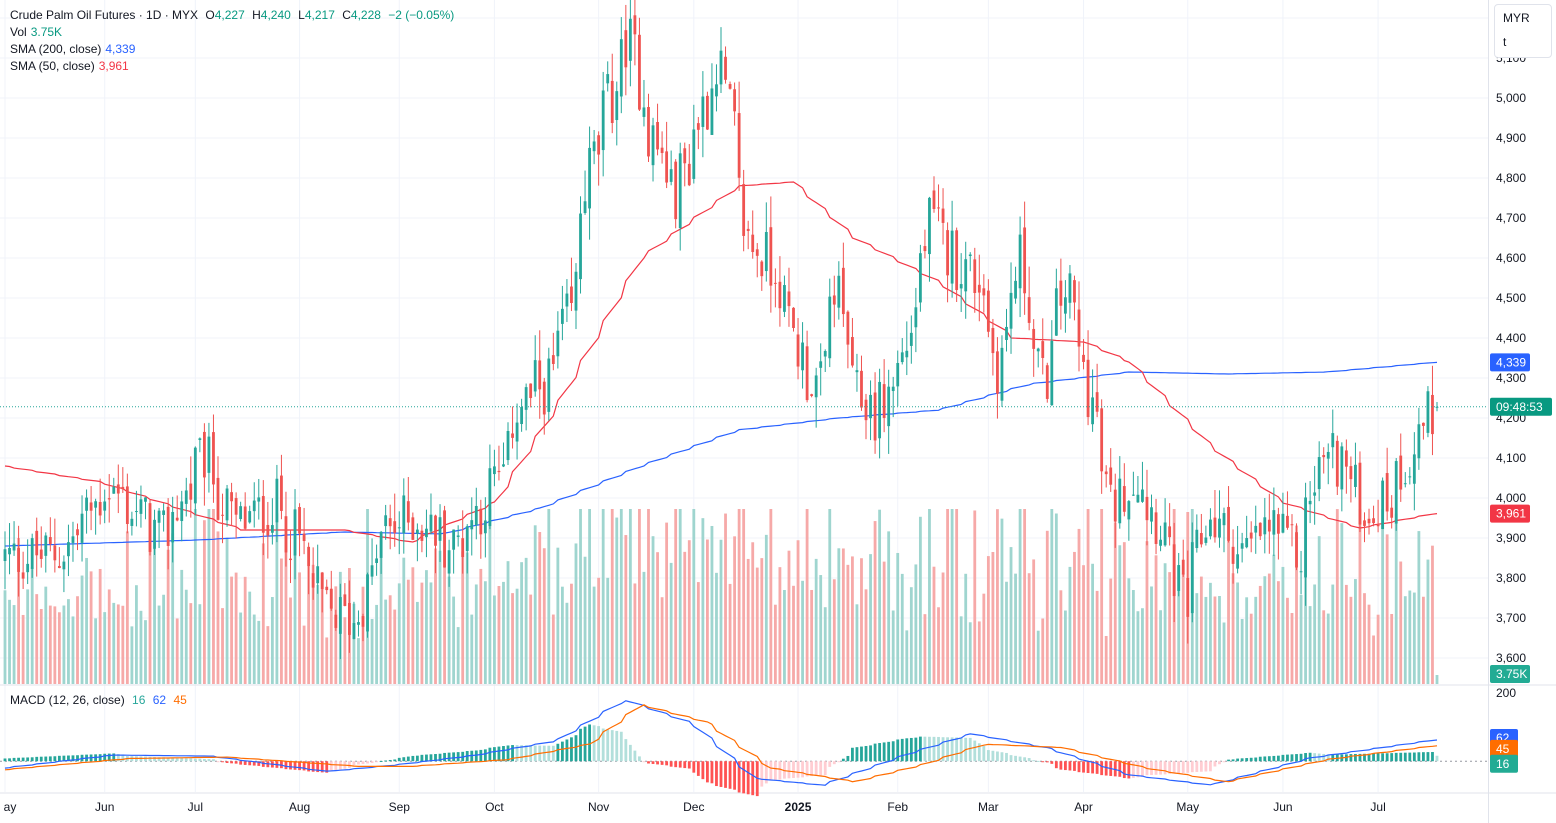  Describe the element at coordinates (104, 15) in the screenshot. I see `symbol-title: Crude Palm Oil Futures · 1D · MYX` at that location.